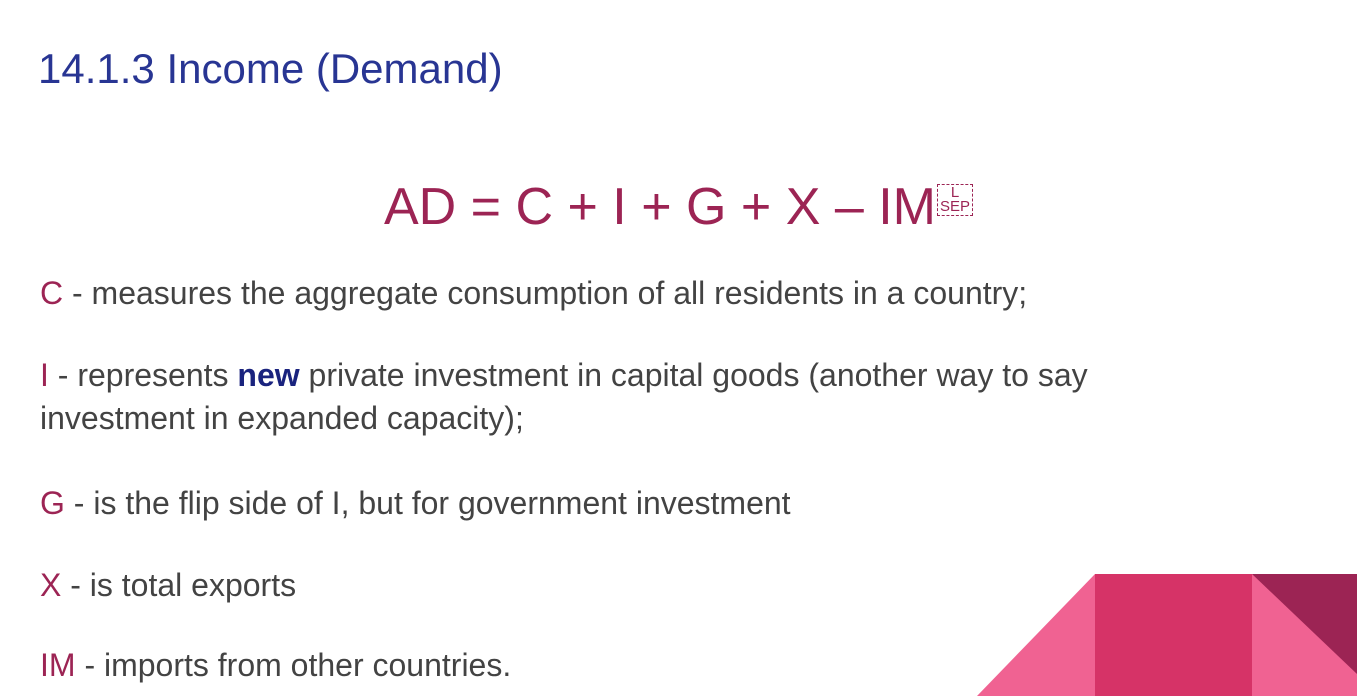 This screenshot has width=1357, height=696. I want to click on definition-emphasis-new: new, so click(268, 375).